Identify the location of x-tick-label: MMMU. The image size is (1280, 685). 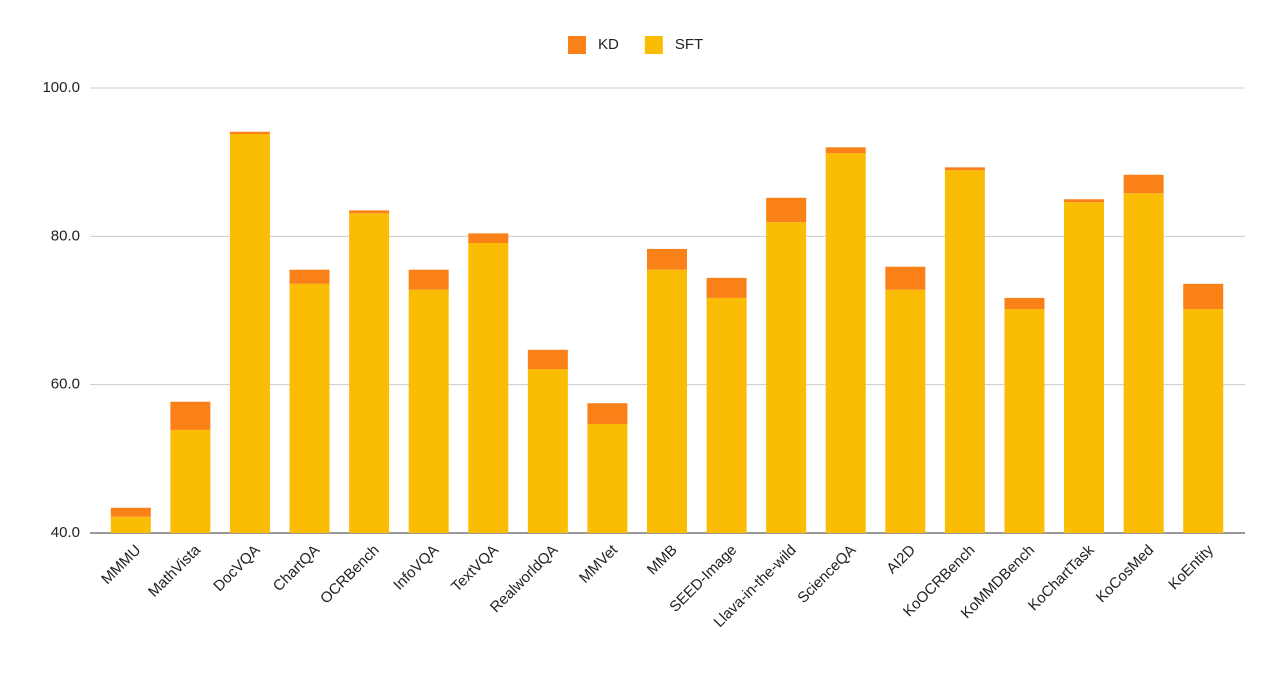
(121, 565).